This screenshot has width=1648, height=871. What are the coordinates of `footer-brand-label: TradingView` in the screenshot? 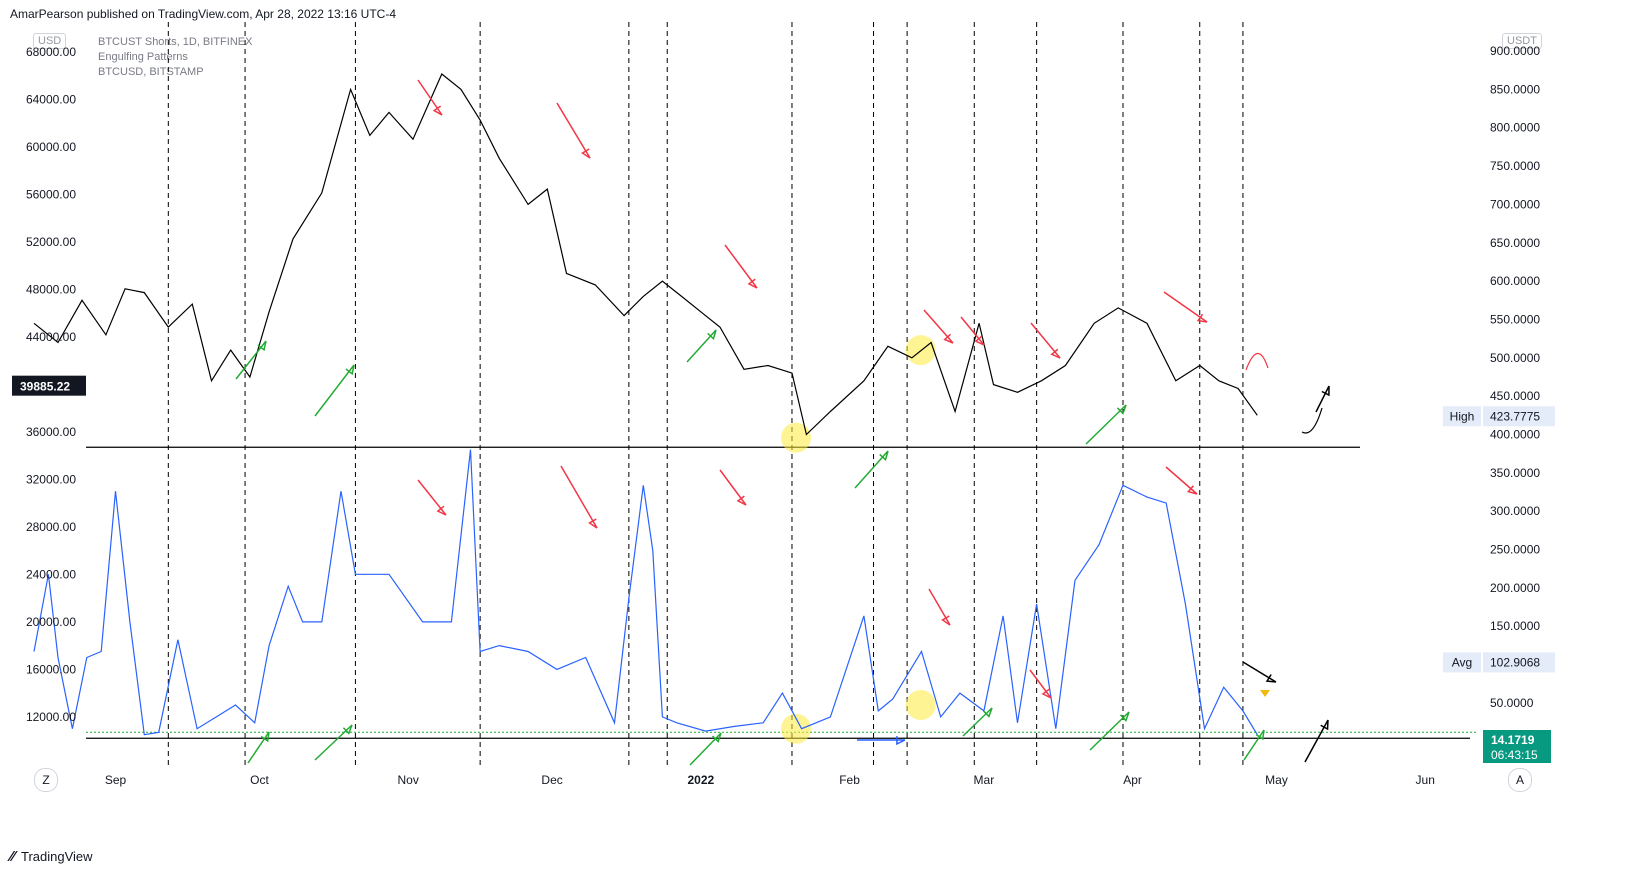 It's located at (57, 856).